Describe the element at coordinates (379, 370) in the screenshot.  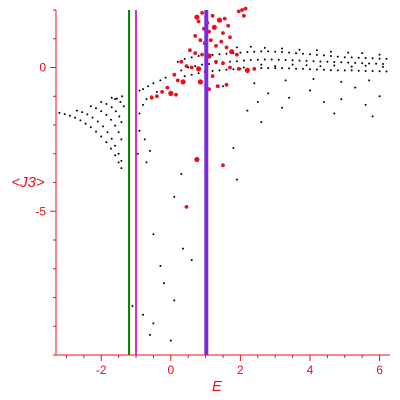
I see `x-tick-label: 6` at that location.